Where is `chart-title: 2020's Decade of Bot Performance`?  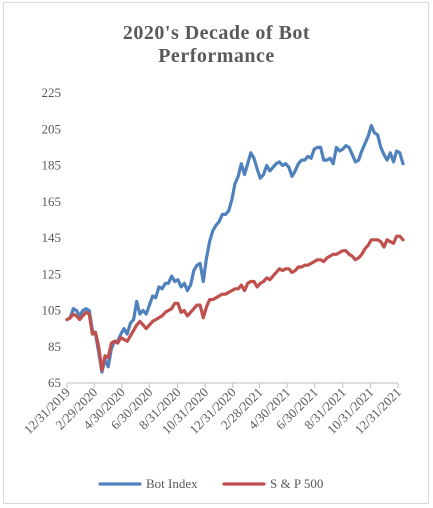 chart-title: 2020's Decade of Bot Performance is located at coordinates (216, 44).